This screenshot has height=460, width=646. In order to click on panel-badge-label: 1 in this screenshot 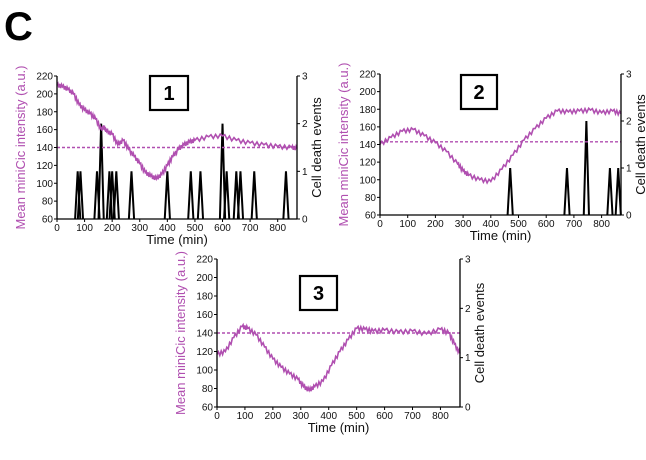, I will do `click(168, 94)`.